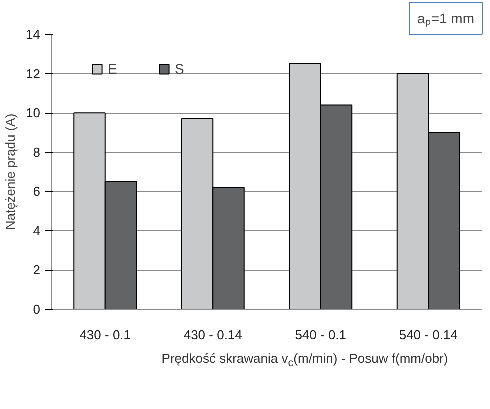 The height and width of the screenshot is (409, 490). I want to click on y-tick-label: 2, so click(37, 270).